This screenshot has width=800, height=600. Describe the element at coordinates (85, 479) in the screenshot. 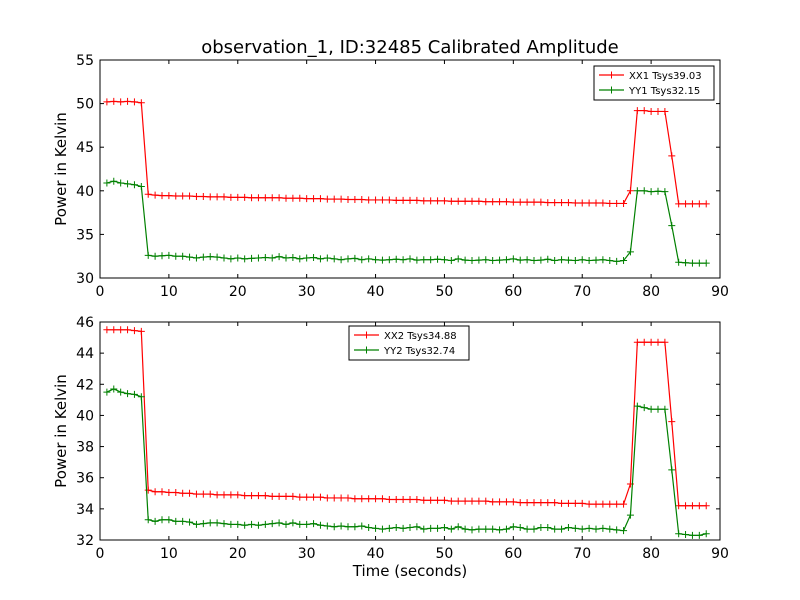

I see `y-tick-label: 36` at that location.